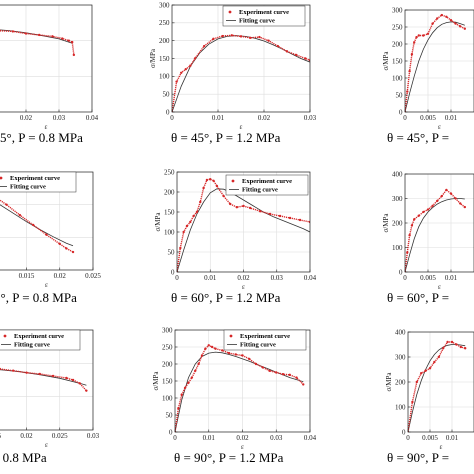  Describe the element at coordinates (310, 438) in the screenshot. I see `x-tick-label: 0.04` at that location.